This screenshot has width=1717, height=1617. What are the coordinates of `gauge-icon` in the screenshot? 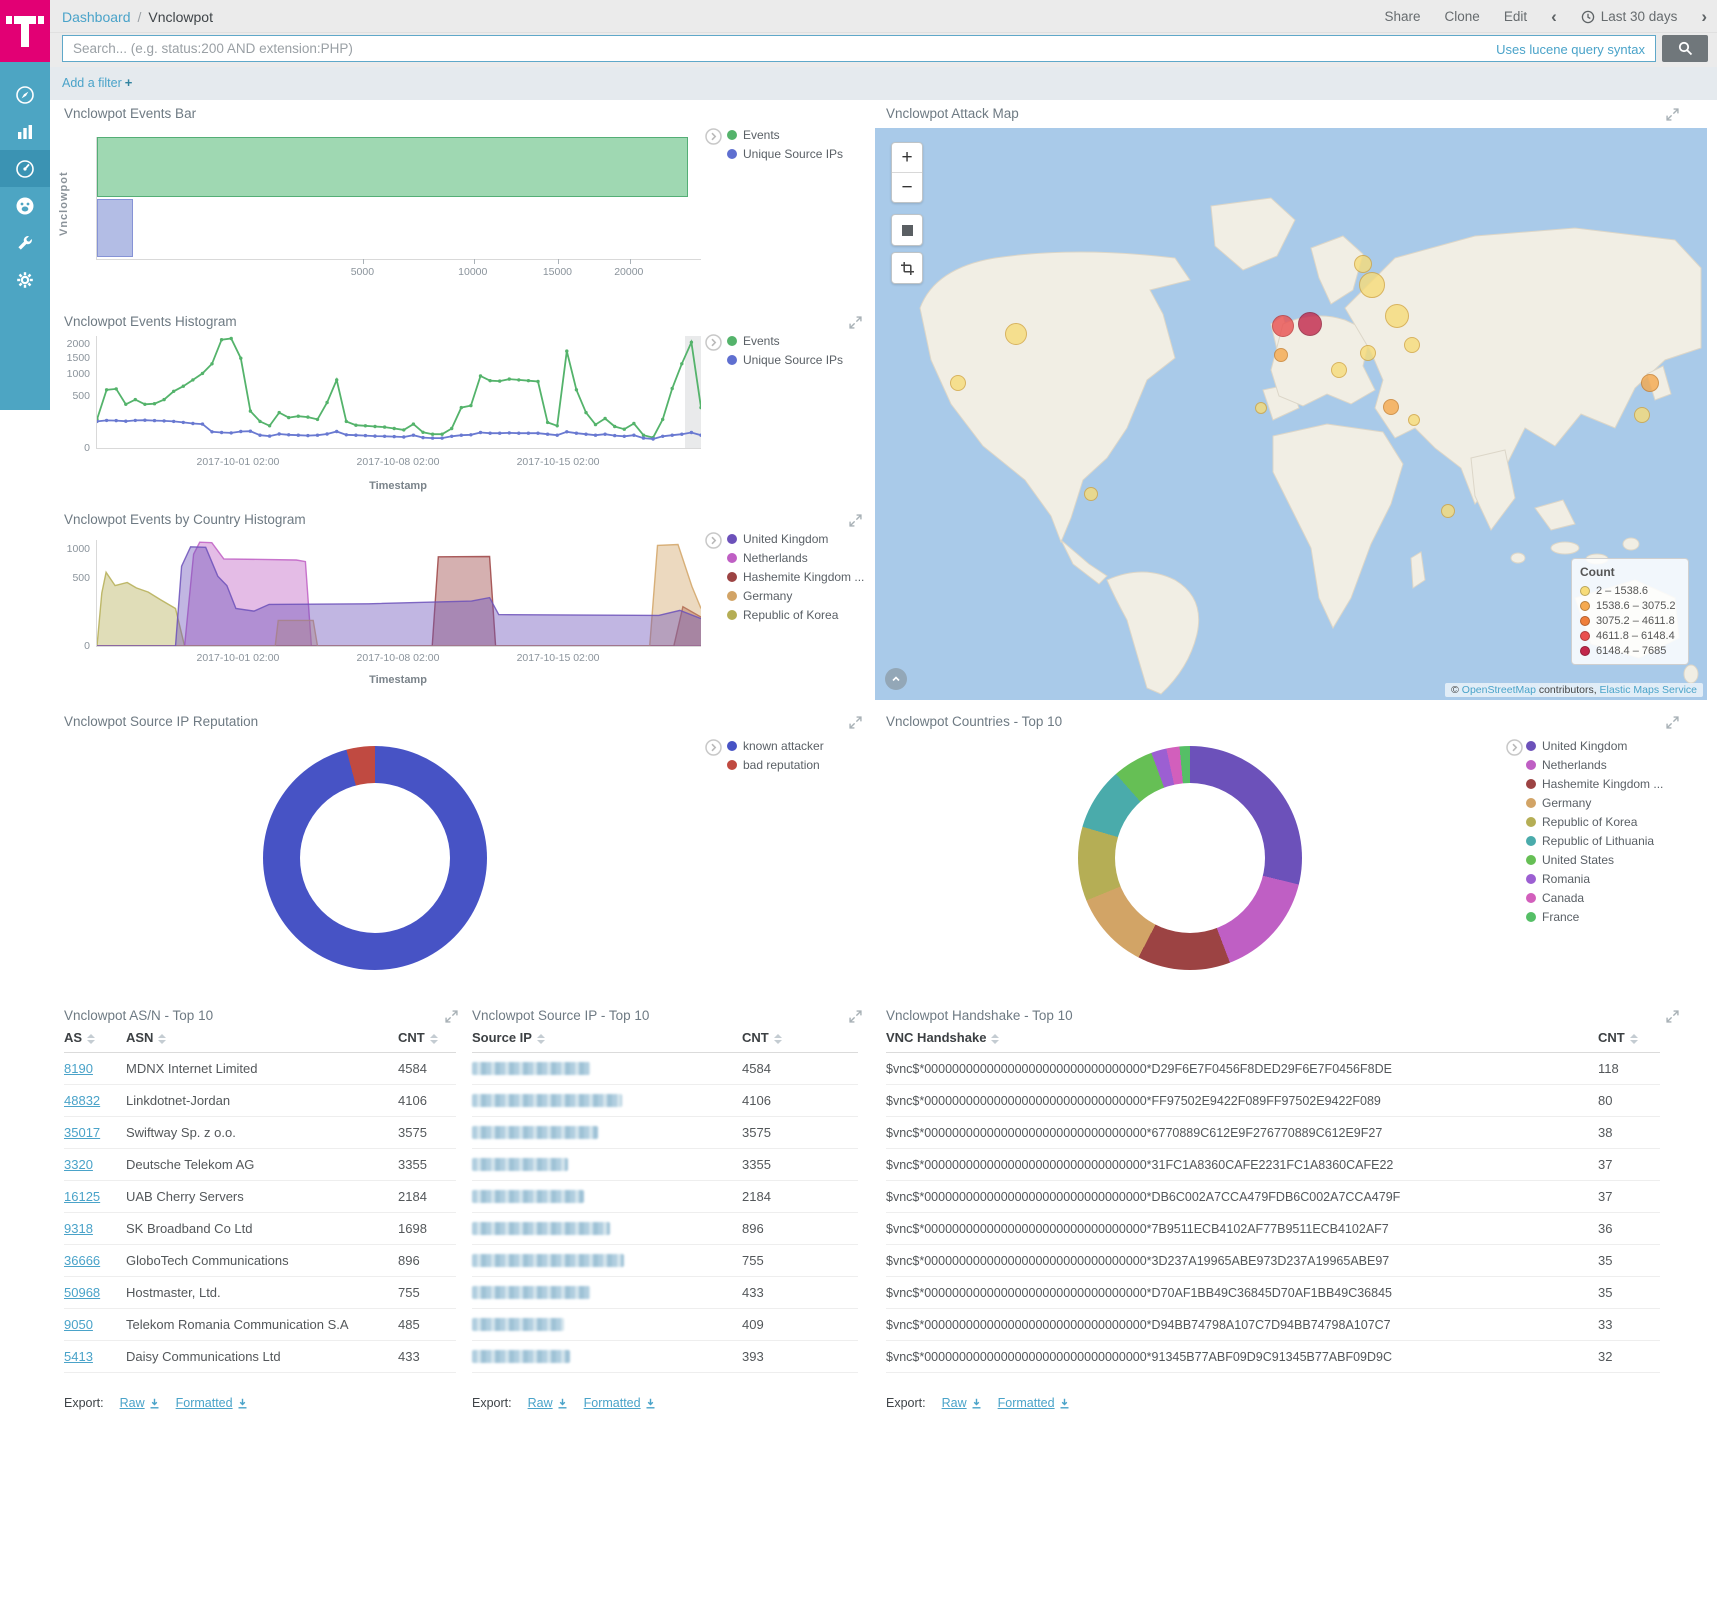 It's located at (25, 168).